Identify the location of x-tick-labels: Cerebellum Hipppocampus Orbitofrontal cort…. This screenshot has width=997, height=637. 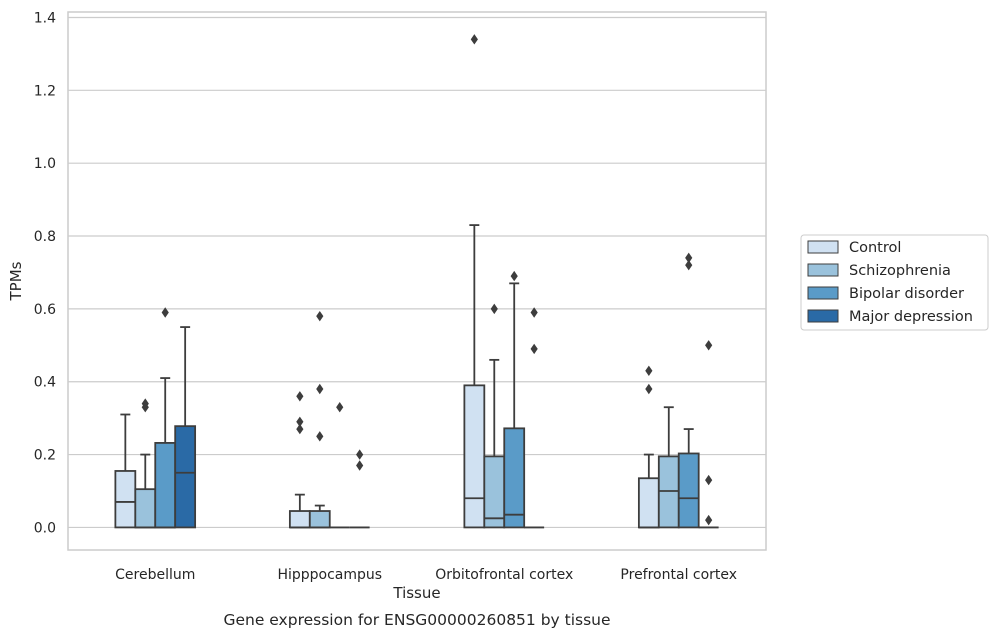
(426, 575).